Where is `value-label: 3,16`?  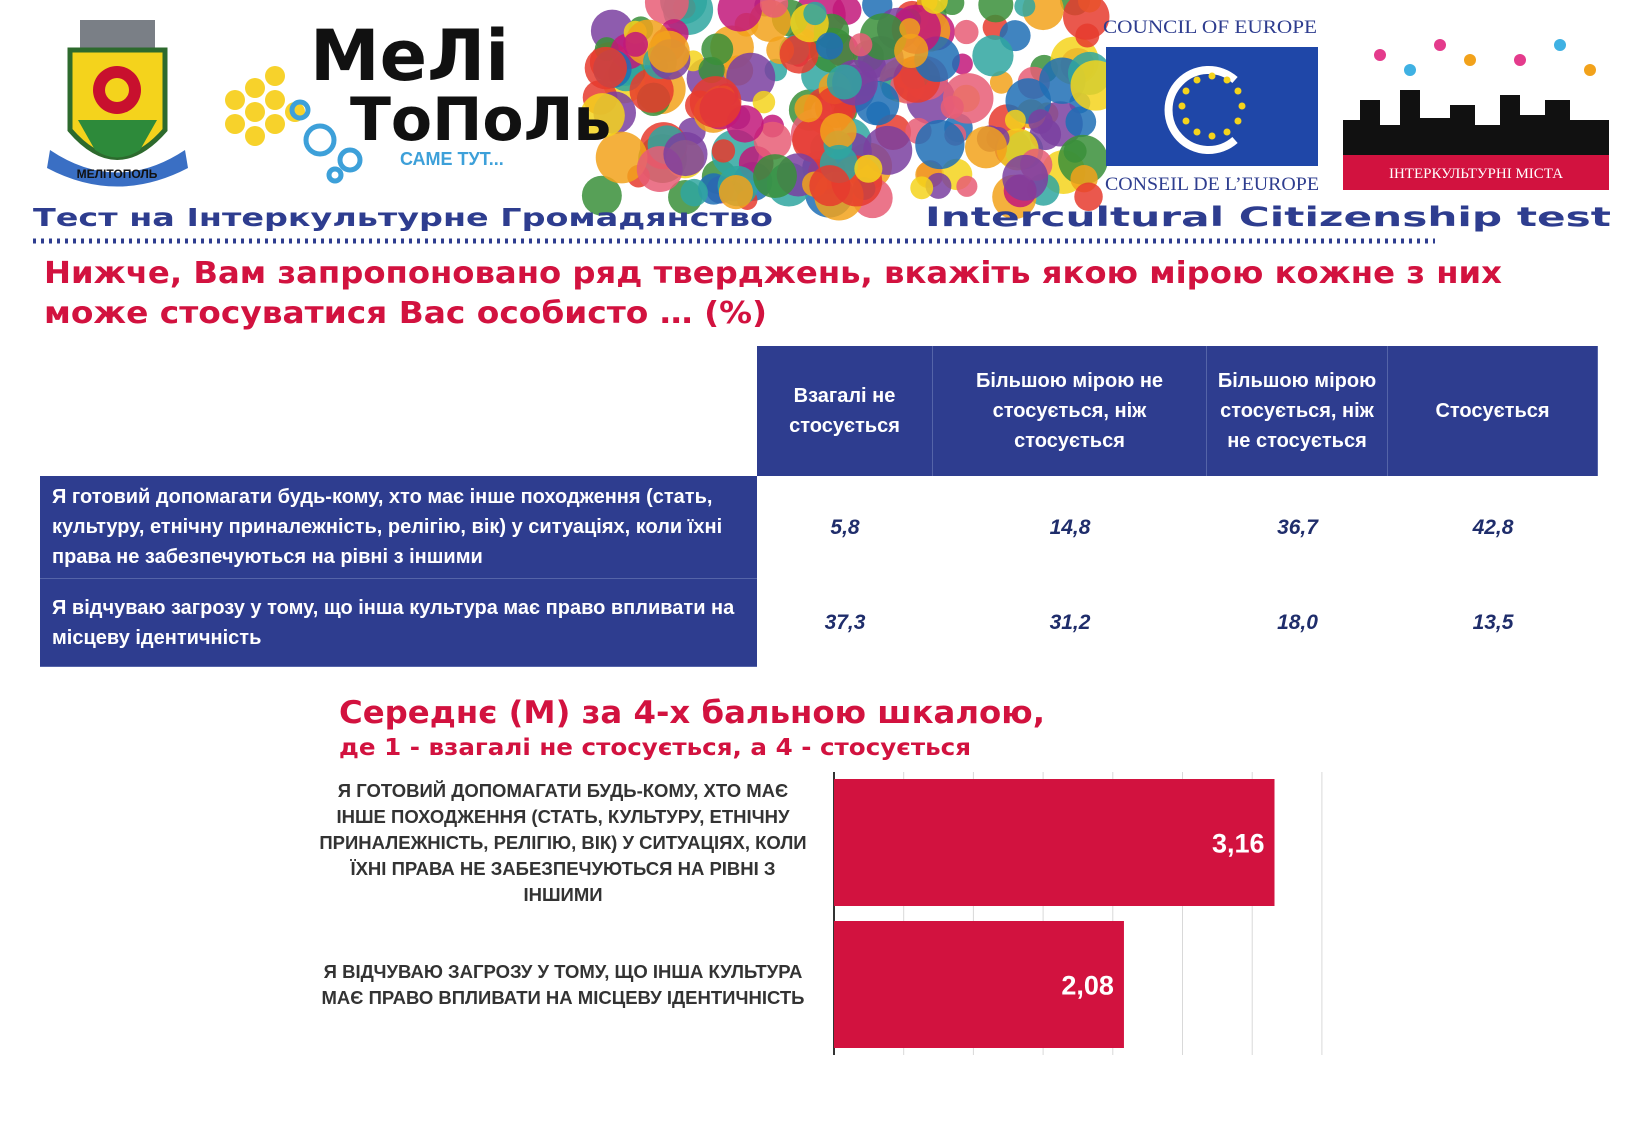 value-label: 3,16 is located at coordinates (1238, 844).